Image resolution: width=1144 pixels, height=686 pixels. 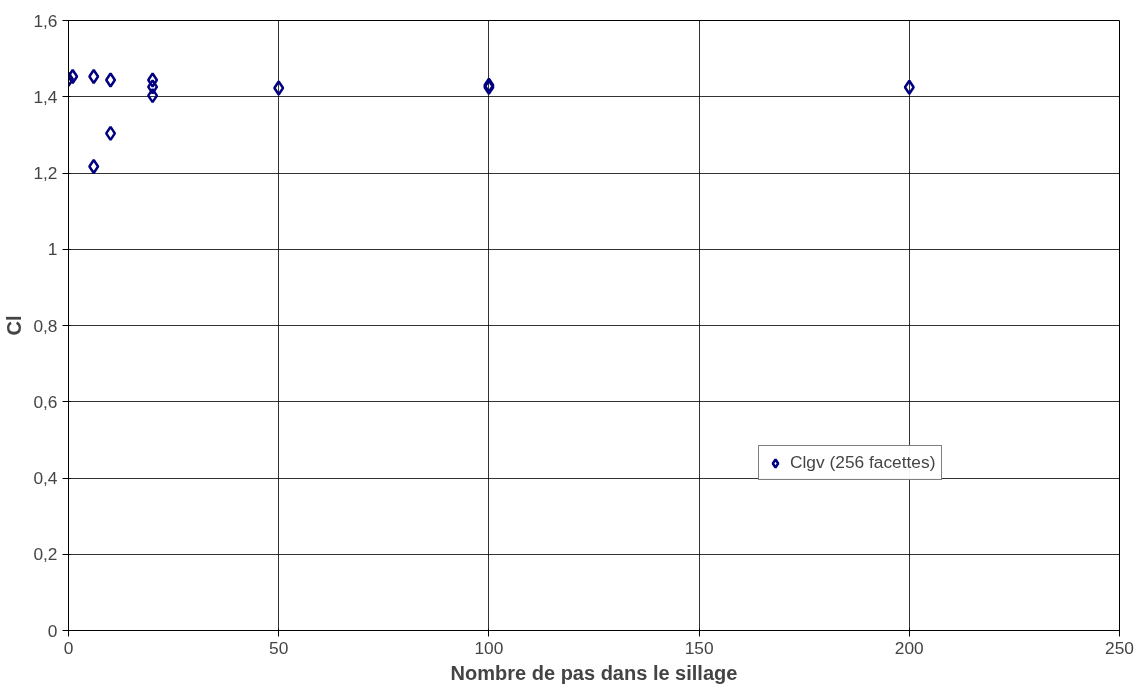 What do you see at coordinates (45, 173) in the screenshot?
I see `y-tick-label: 1,2` at bounding box center [45, 173].